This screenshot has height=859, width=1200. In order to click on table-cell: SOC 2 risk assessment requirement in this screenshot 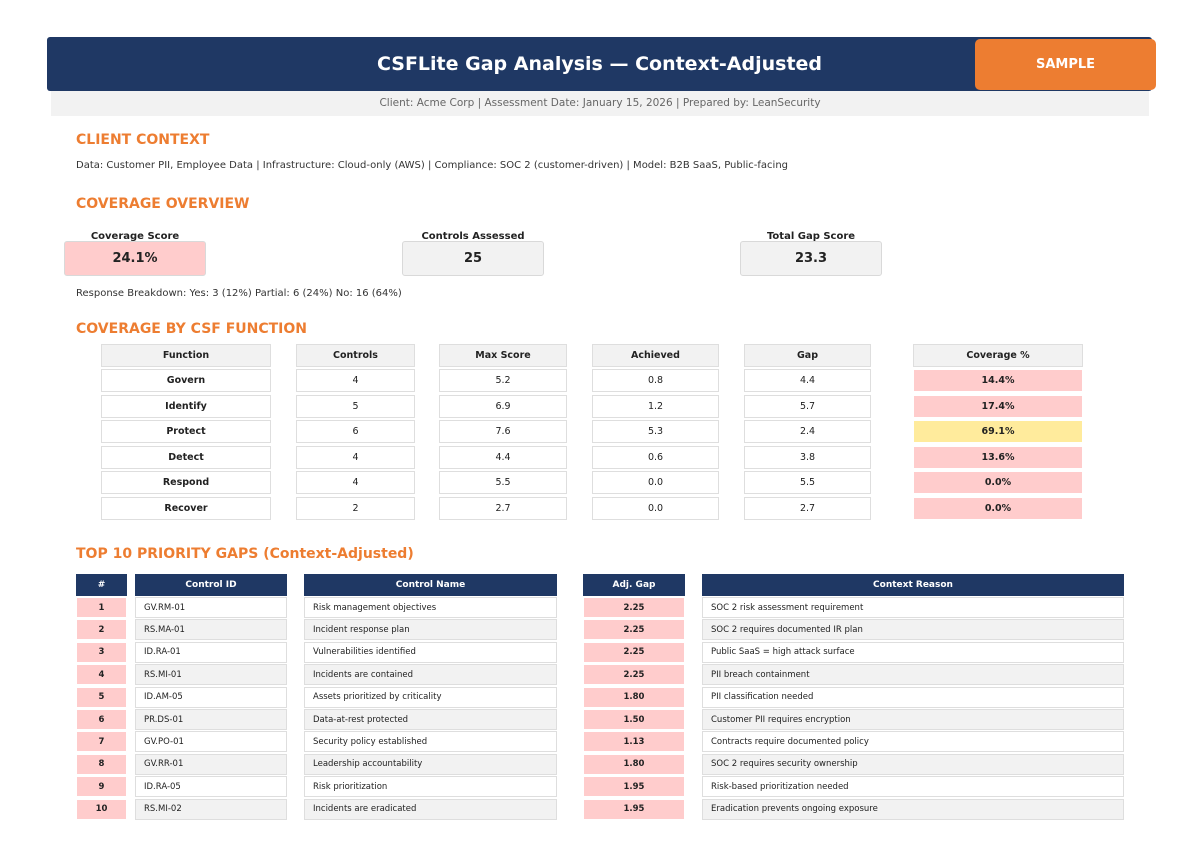, I will do `click(913, 607)`.